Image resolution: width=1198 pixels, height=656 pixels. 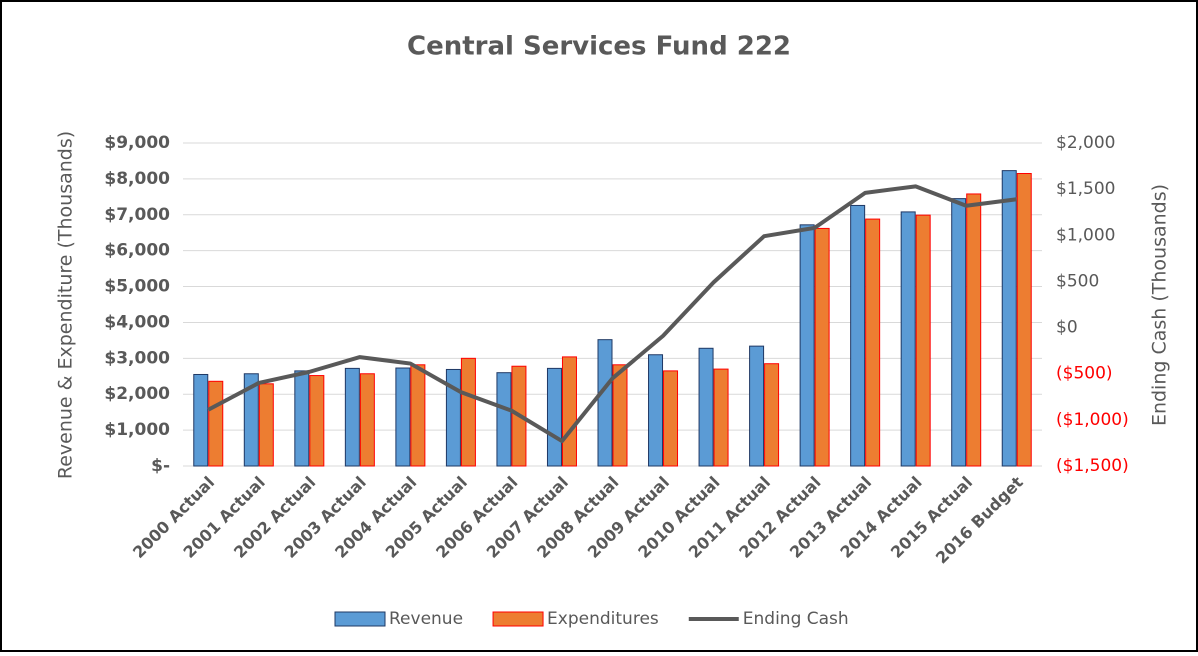 I want to click on y-tick-label: $1,000, so click(x=137, y=430).